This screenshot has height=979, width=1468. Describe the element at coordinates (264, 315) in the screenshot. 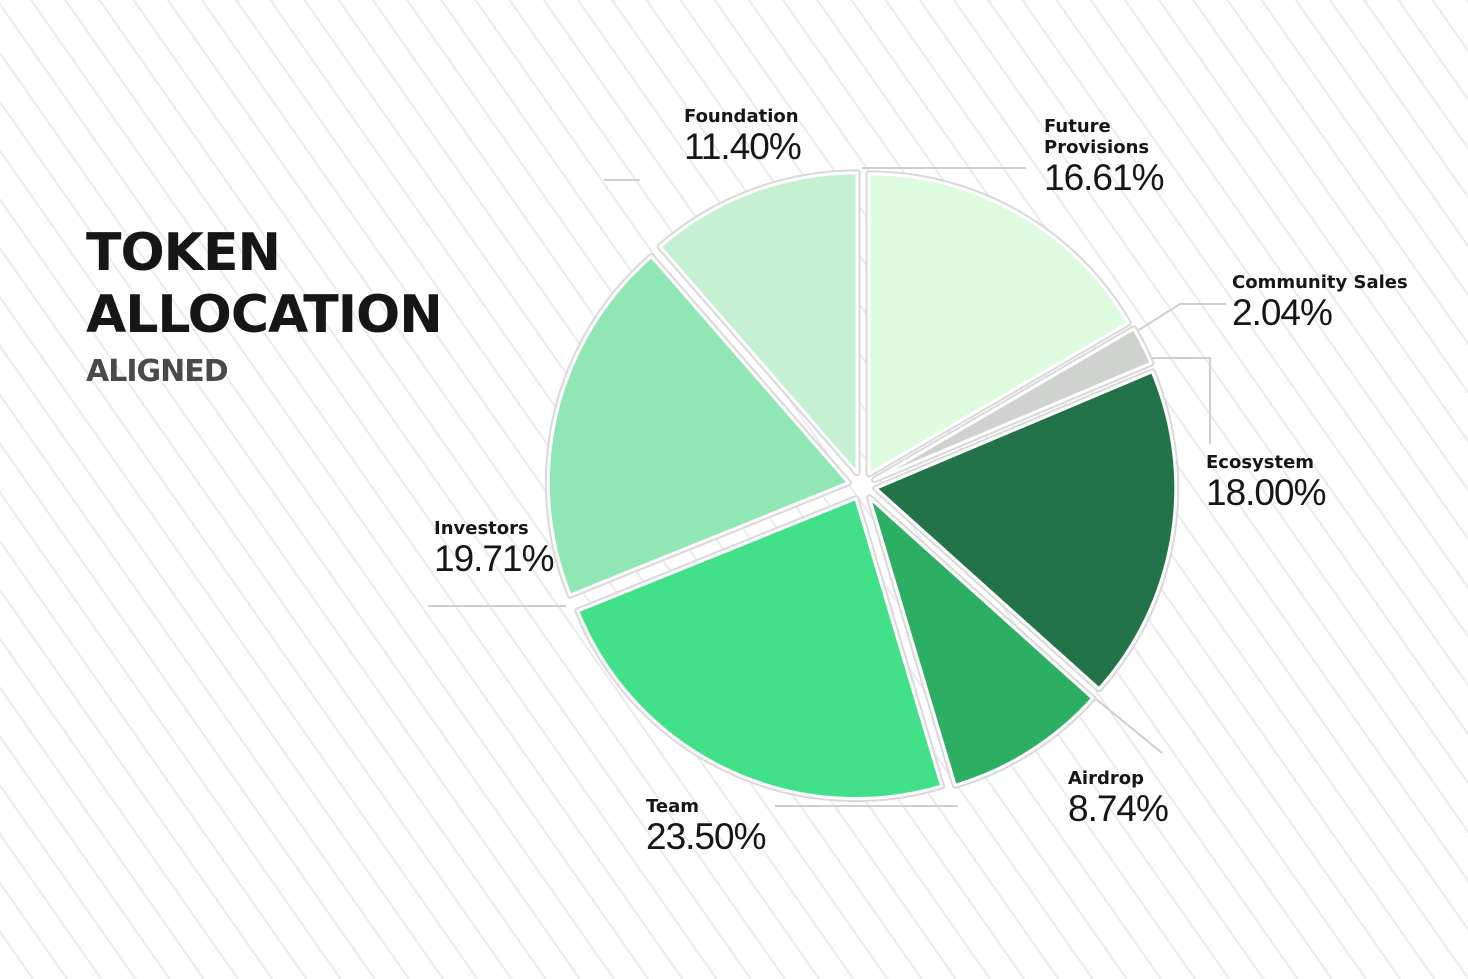

I see `chart-title-line-2: ALLOCATION` at that location.